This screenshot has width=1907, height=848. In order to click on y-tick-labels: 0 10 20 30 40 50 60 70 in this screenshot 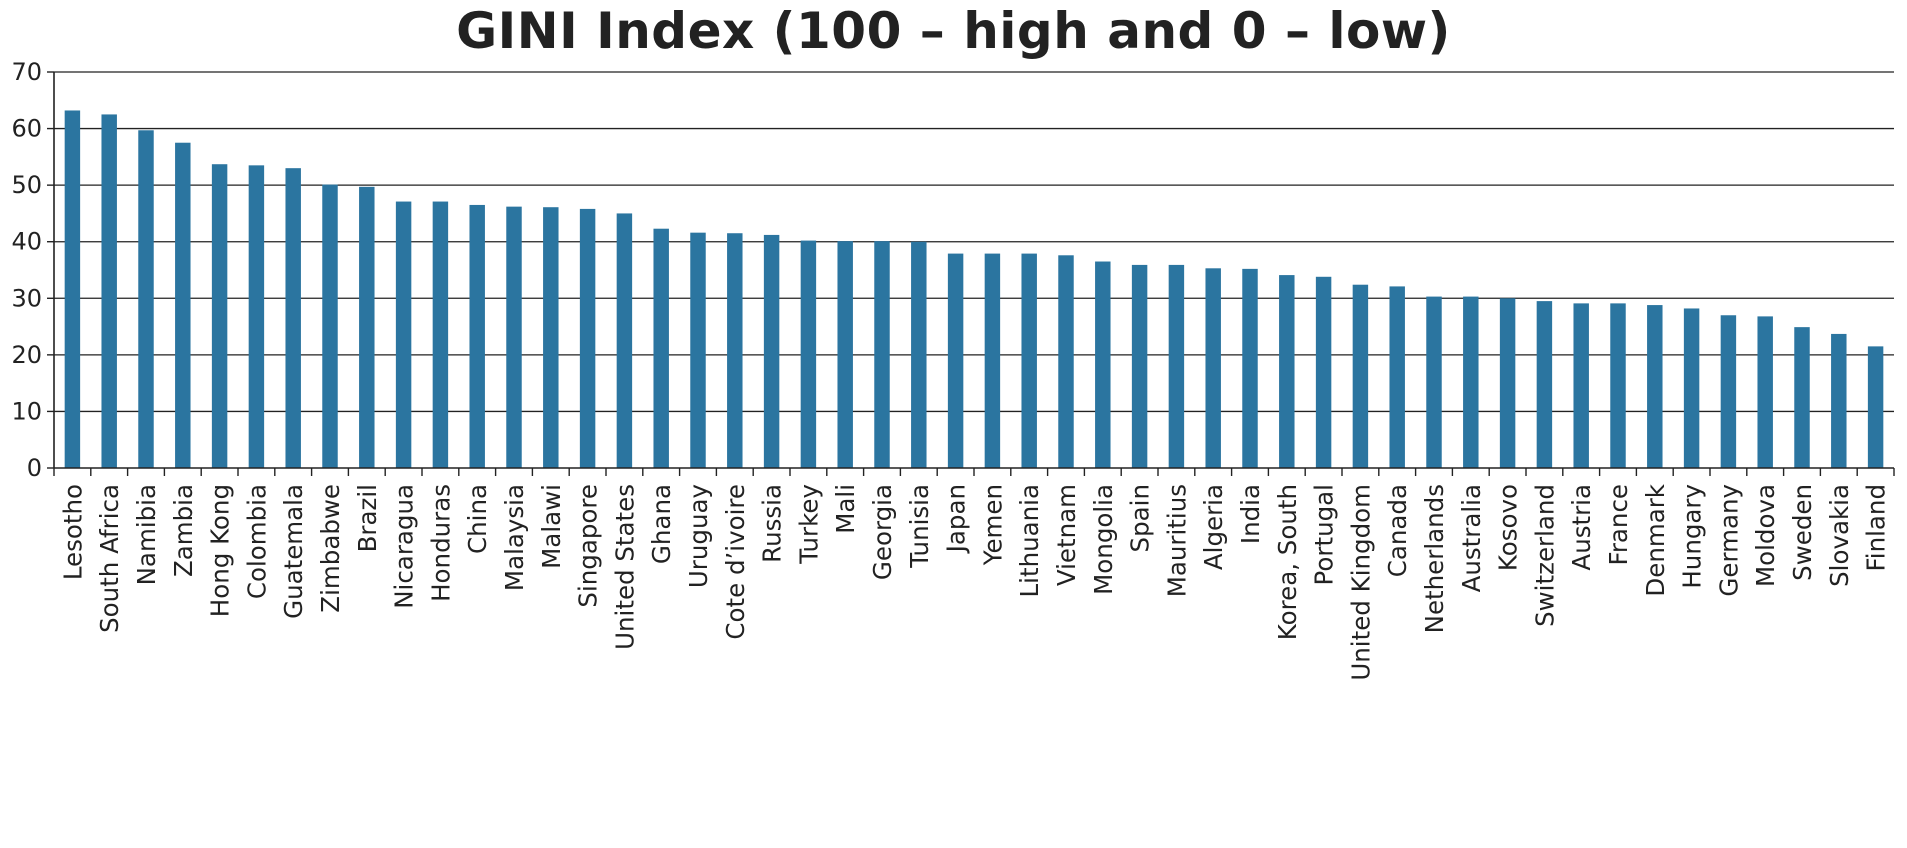, I will do `click(26, 270)`.